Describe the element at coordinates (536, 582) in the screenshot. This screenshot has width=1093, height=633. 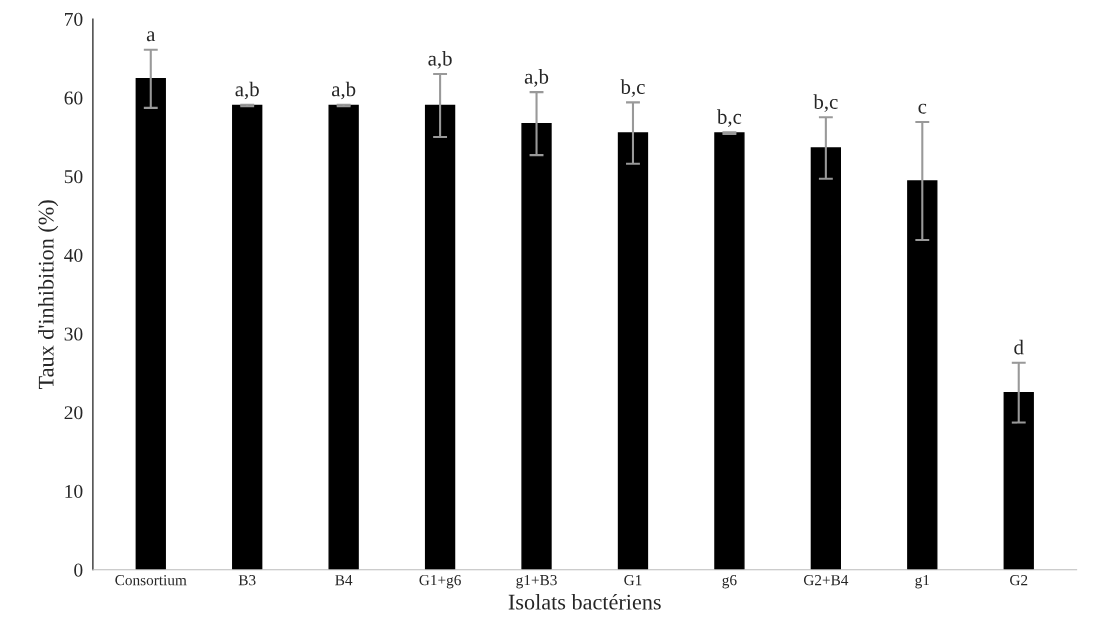
I see `x-tick-label: g1+B3` at that location.